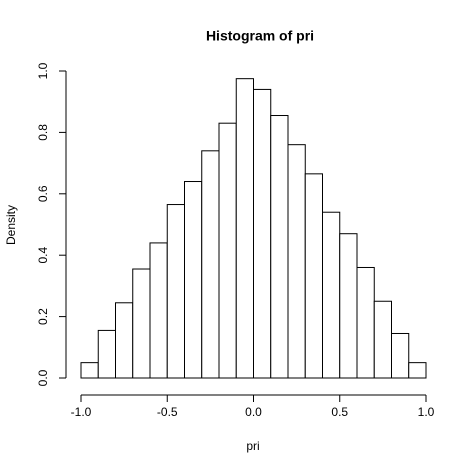 The image size is (474, 473). Describe the element at coordinates (167, 412) in the screenshot. I see `x-tick-label: -0.5` at that location.